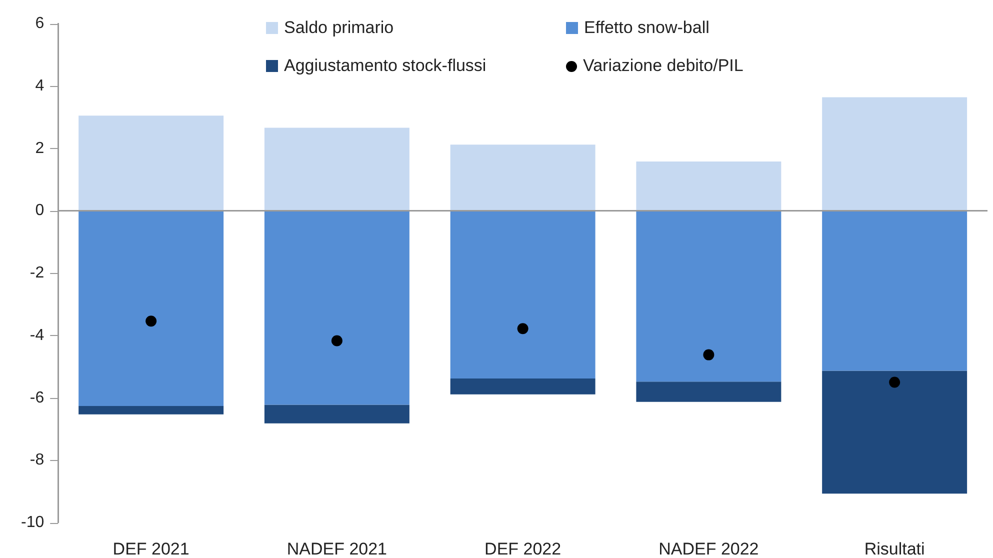 The height and width of the screenshot is (558, 993). Describe the element at coordinates (663, 66) in the screenshot. I see `legend-label: Variazione debito/PIL` at that location.